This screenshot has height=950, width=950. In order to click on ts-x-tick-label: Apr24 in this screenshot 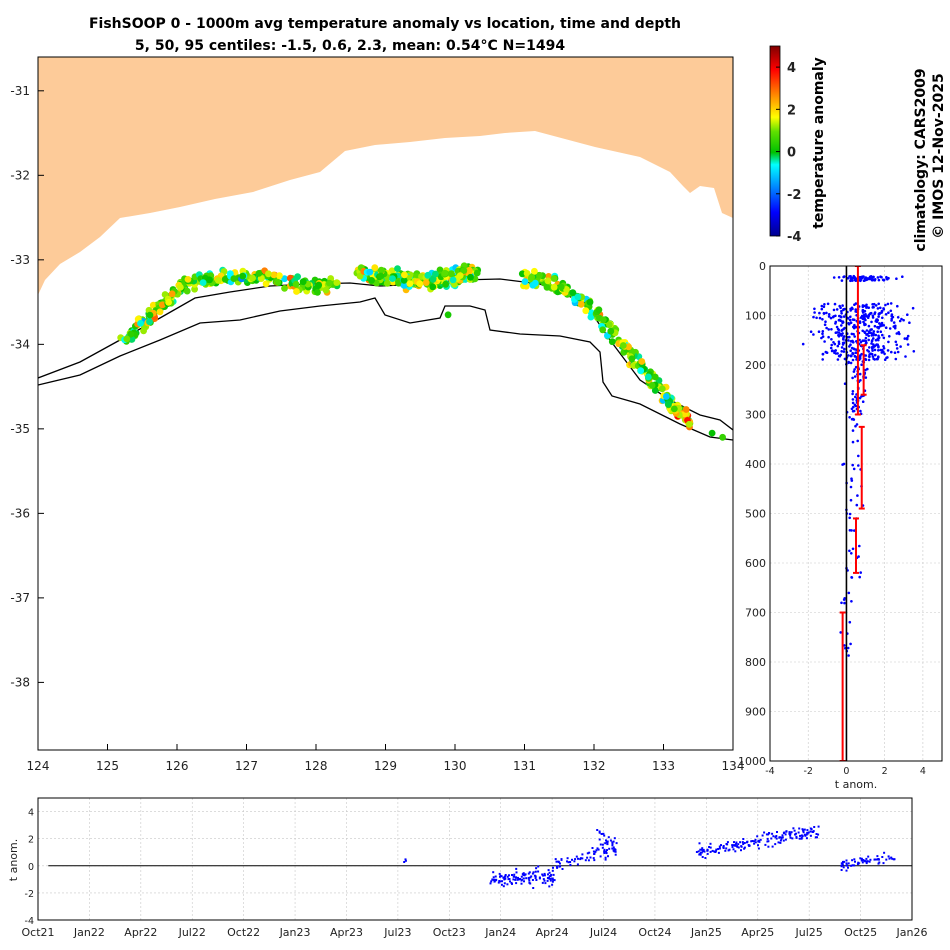, I will do `click(552, 932)`.